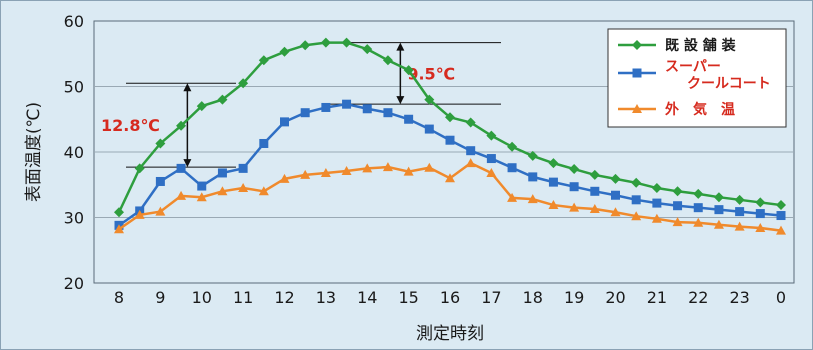 The height and width of the screenshot is (350, 813). Describe the element at coordinates (677, 45) in the screenshot. I see `legend-item: 既 設 舗 装` at that location.